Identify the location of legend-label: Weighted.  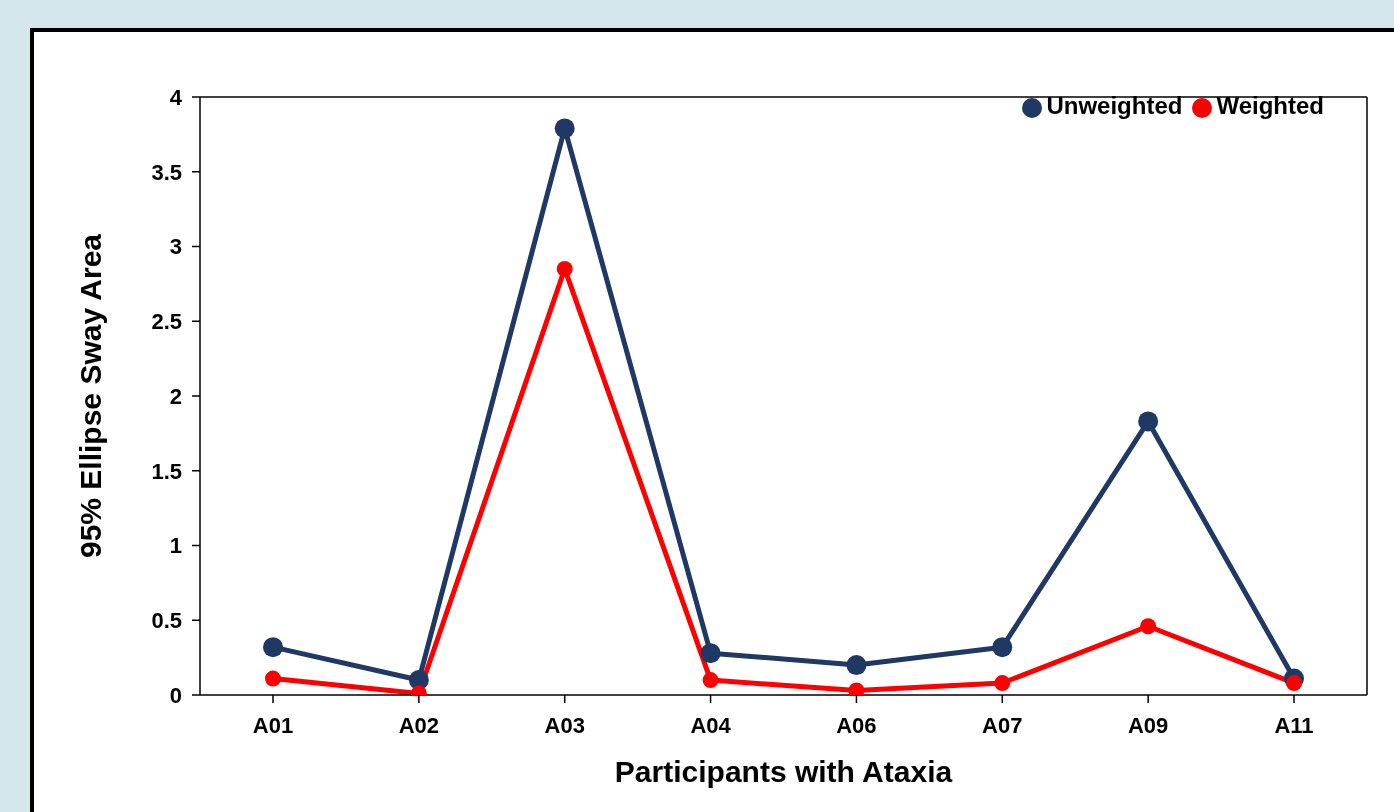
(1270, 105).